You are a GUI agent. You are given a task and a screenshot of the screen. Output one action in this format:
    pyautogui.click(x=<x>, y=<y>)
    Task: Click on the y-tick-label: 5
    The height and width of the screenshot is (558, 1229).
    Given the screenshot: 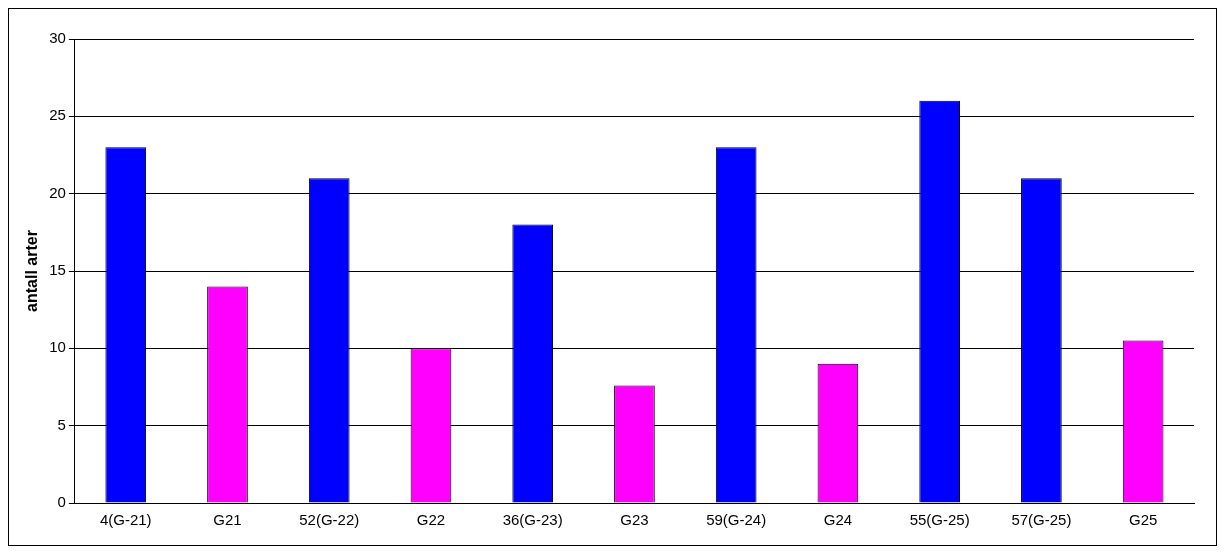 What is the action you would take?
    pyautogui.click(x=61, y=424)
    